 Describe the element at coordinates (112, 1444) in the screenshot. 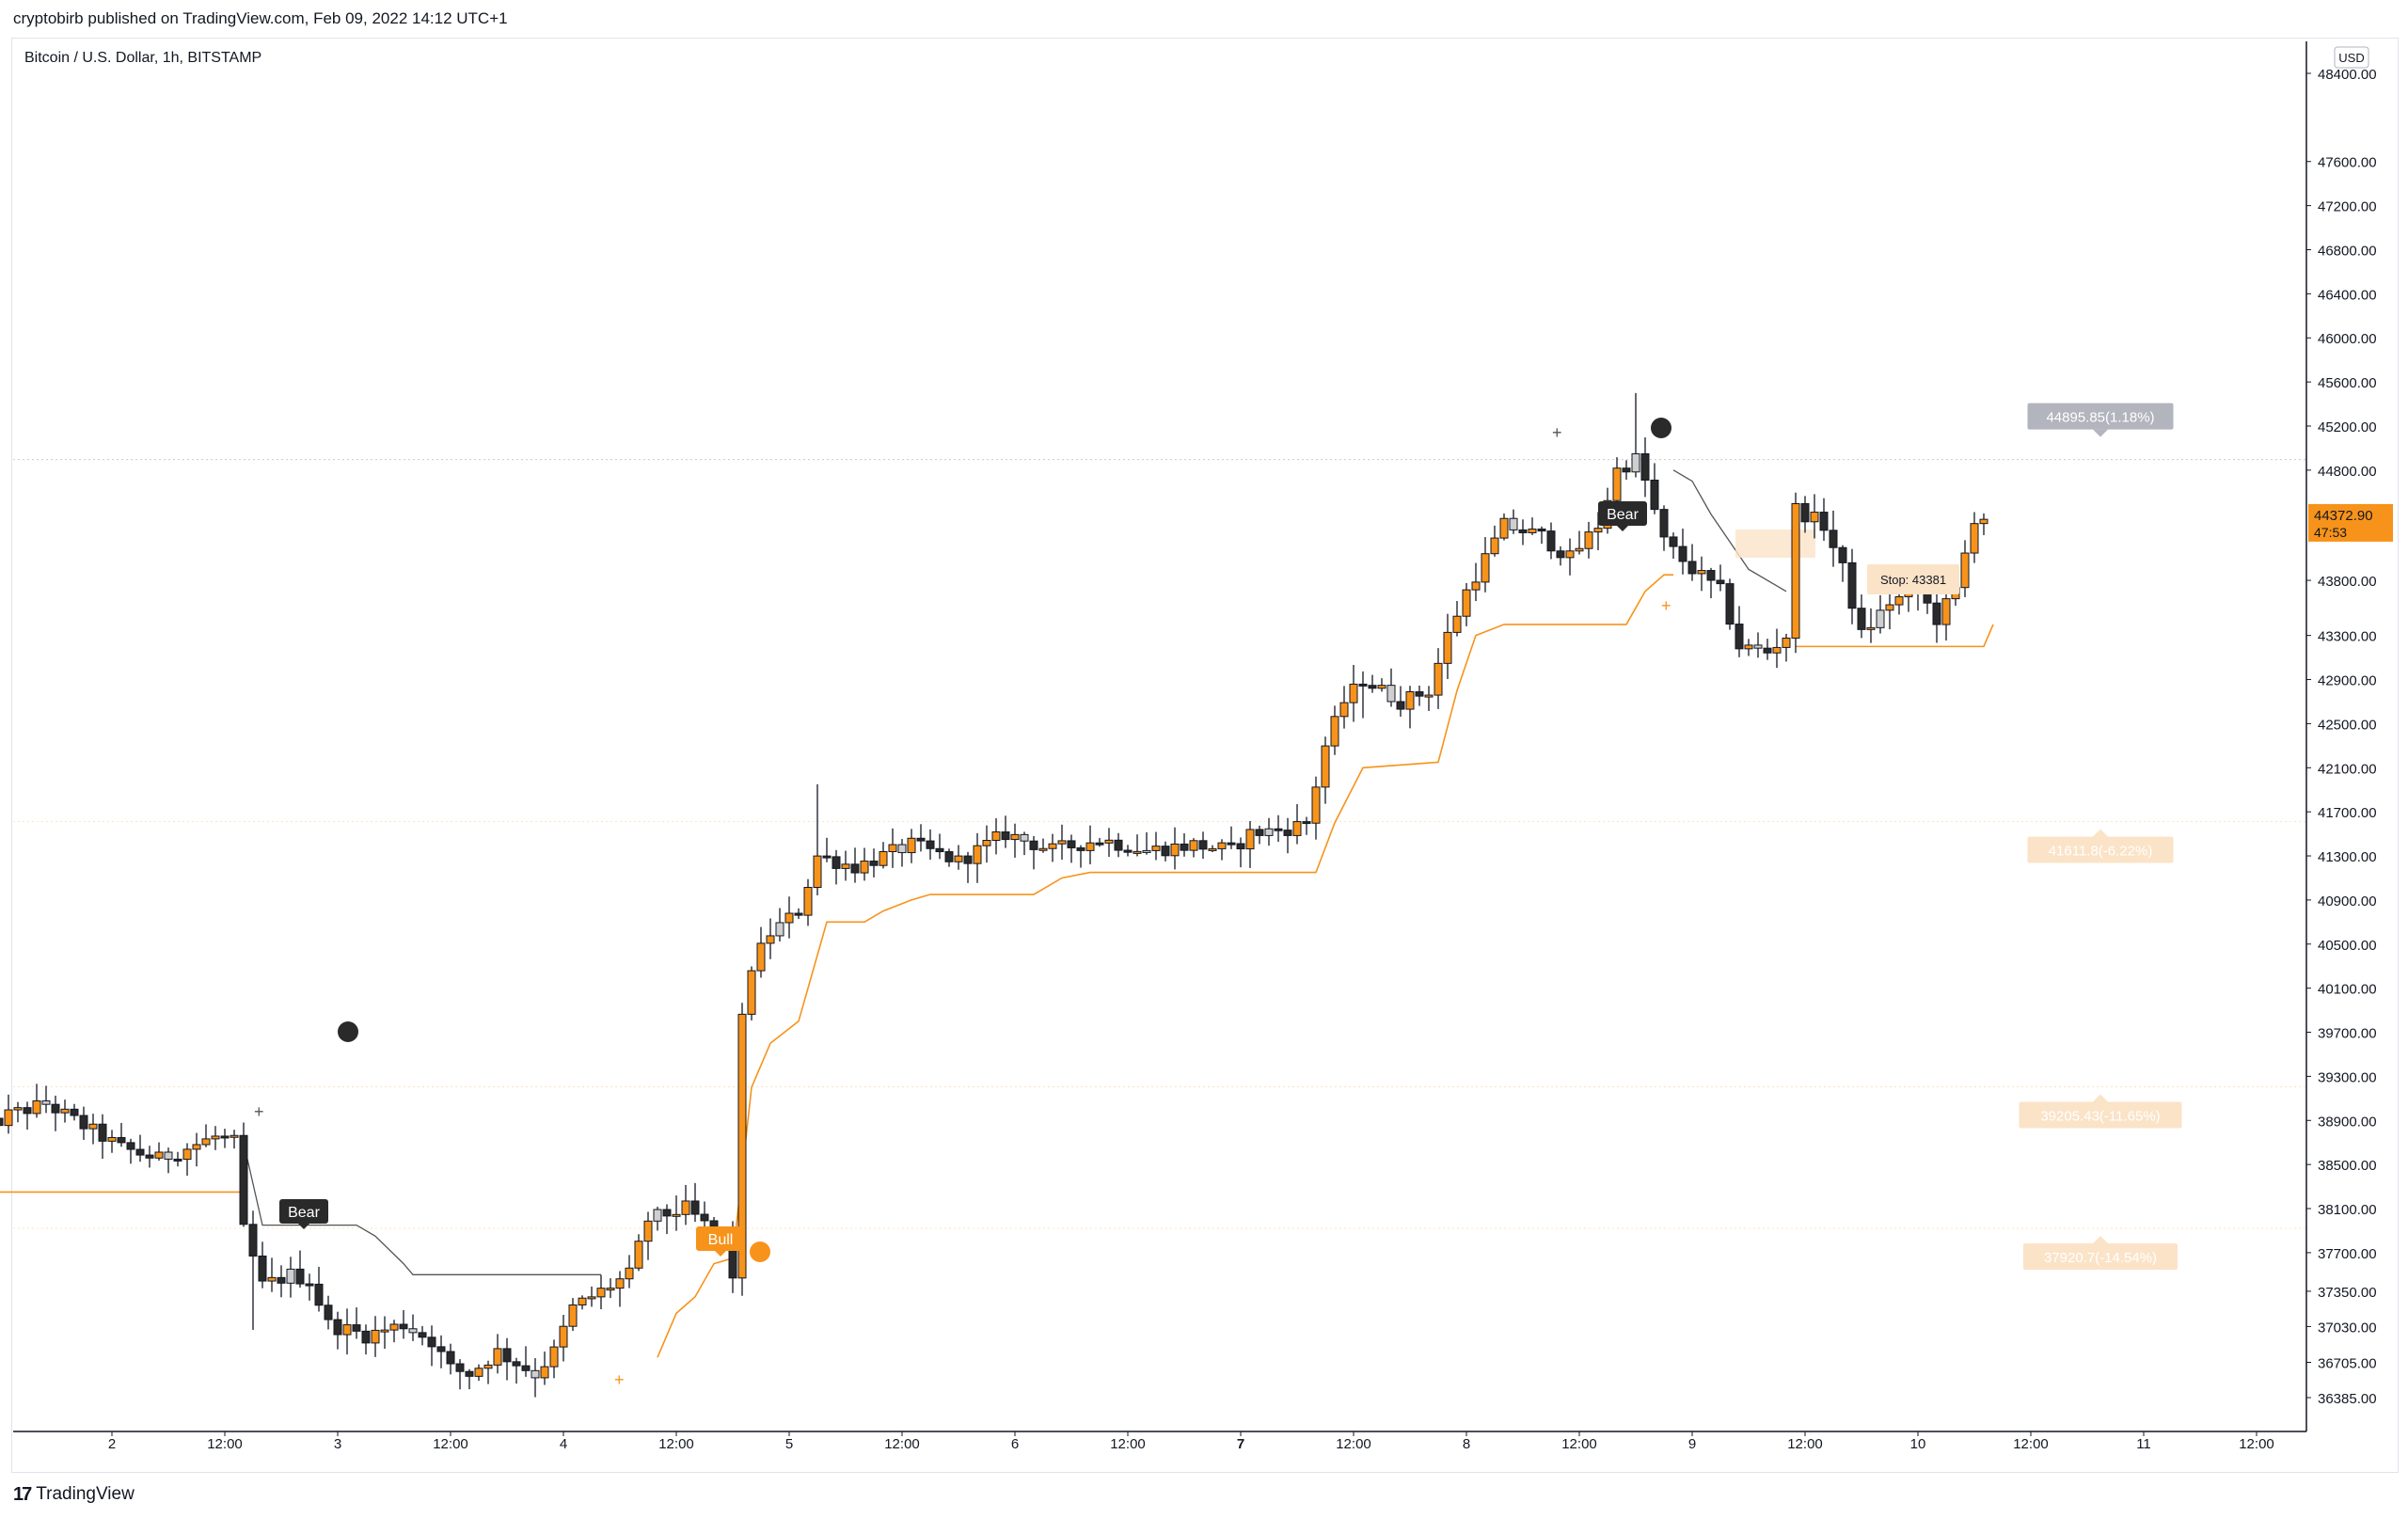

I see `time-tick-label: 2` at that location.